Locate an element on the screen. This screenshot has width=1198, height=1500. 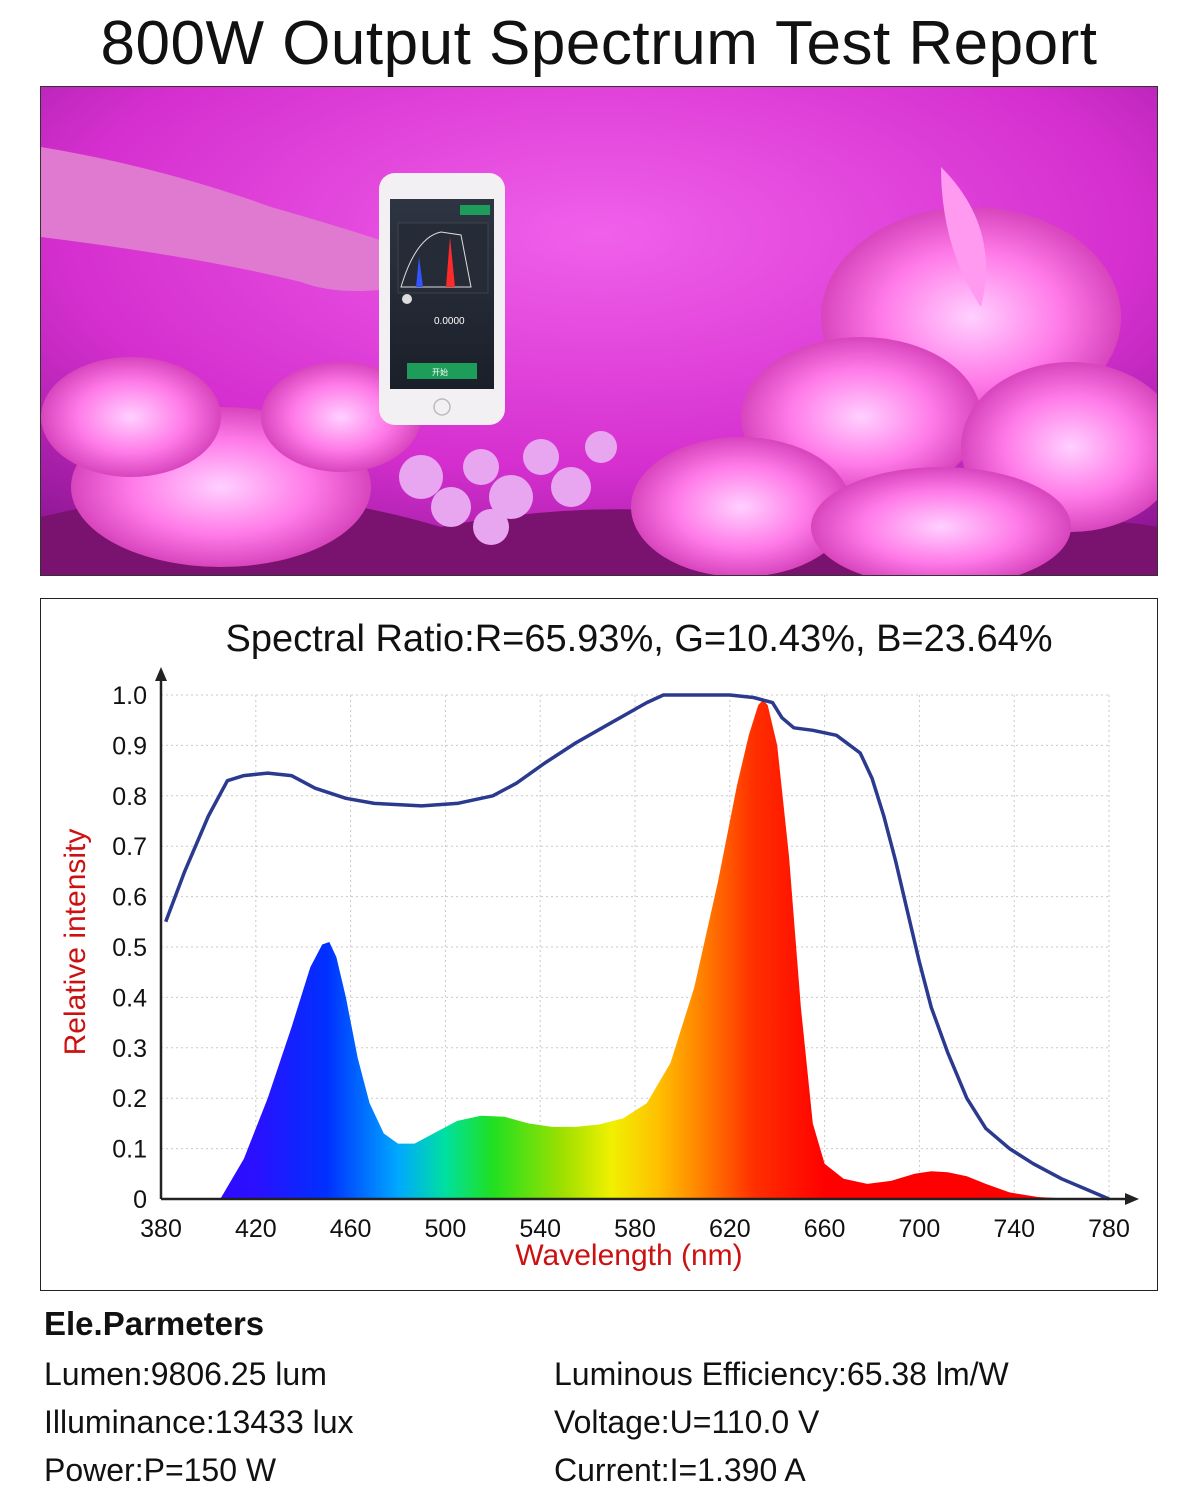
page-title: 800W Output Spectrum Test Report is located at coordinates (599, 43).